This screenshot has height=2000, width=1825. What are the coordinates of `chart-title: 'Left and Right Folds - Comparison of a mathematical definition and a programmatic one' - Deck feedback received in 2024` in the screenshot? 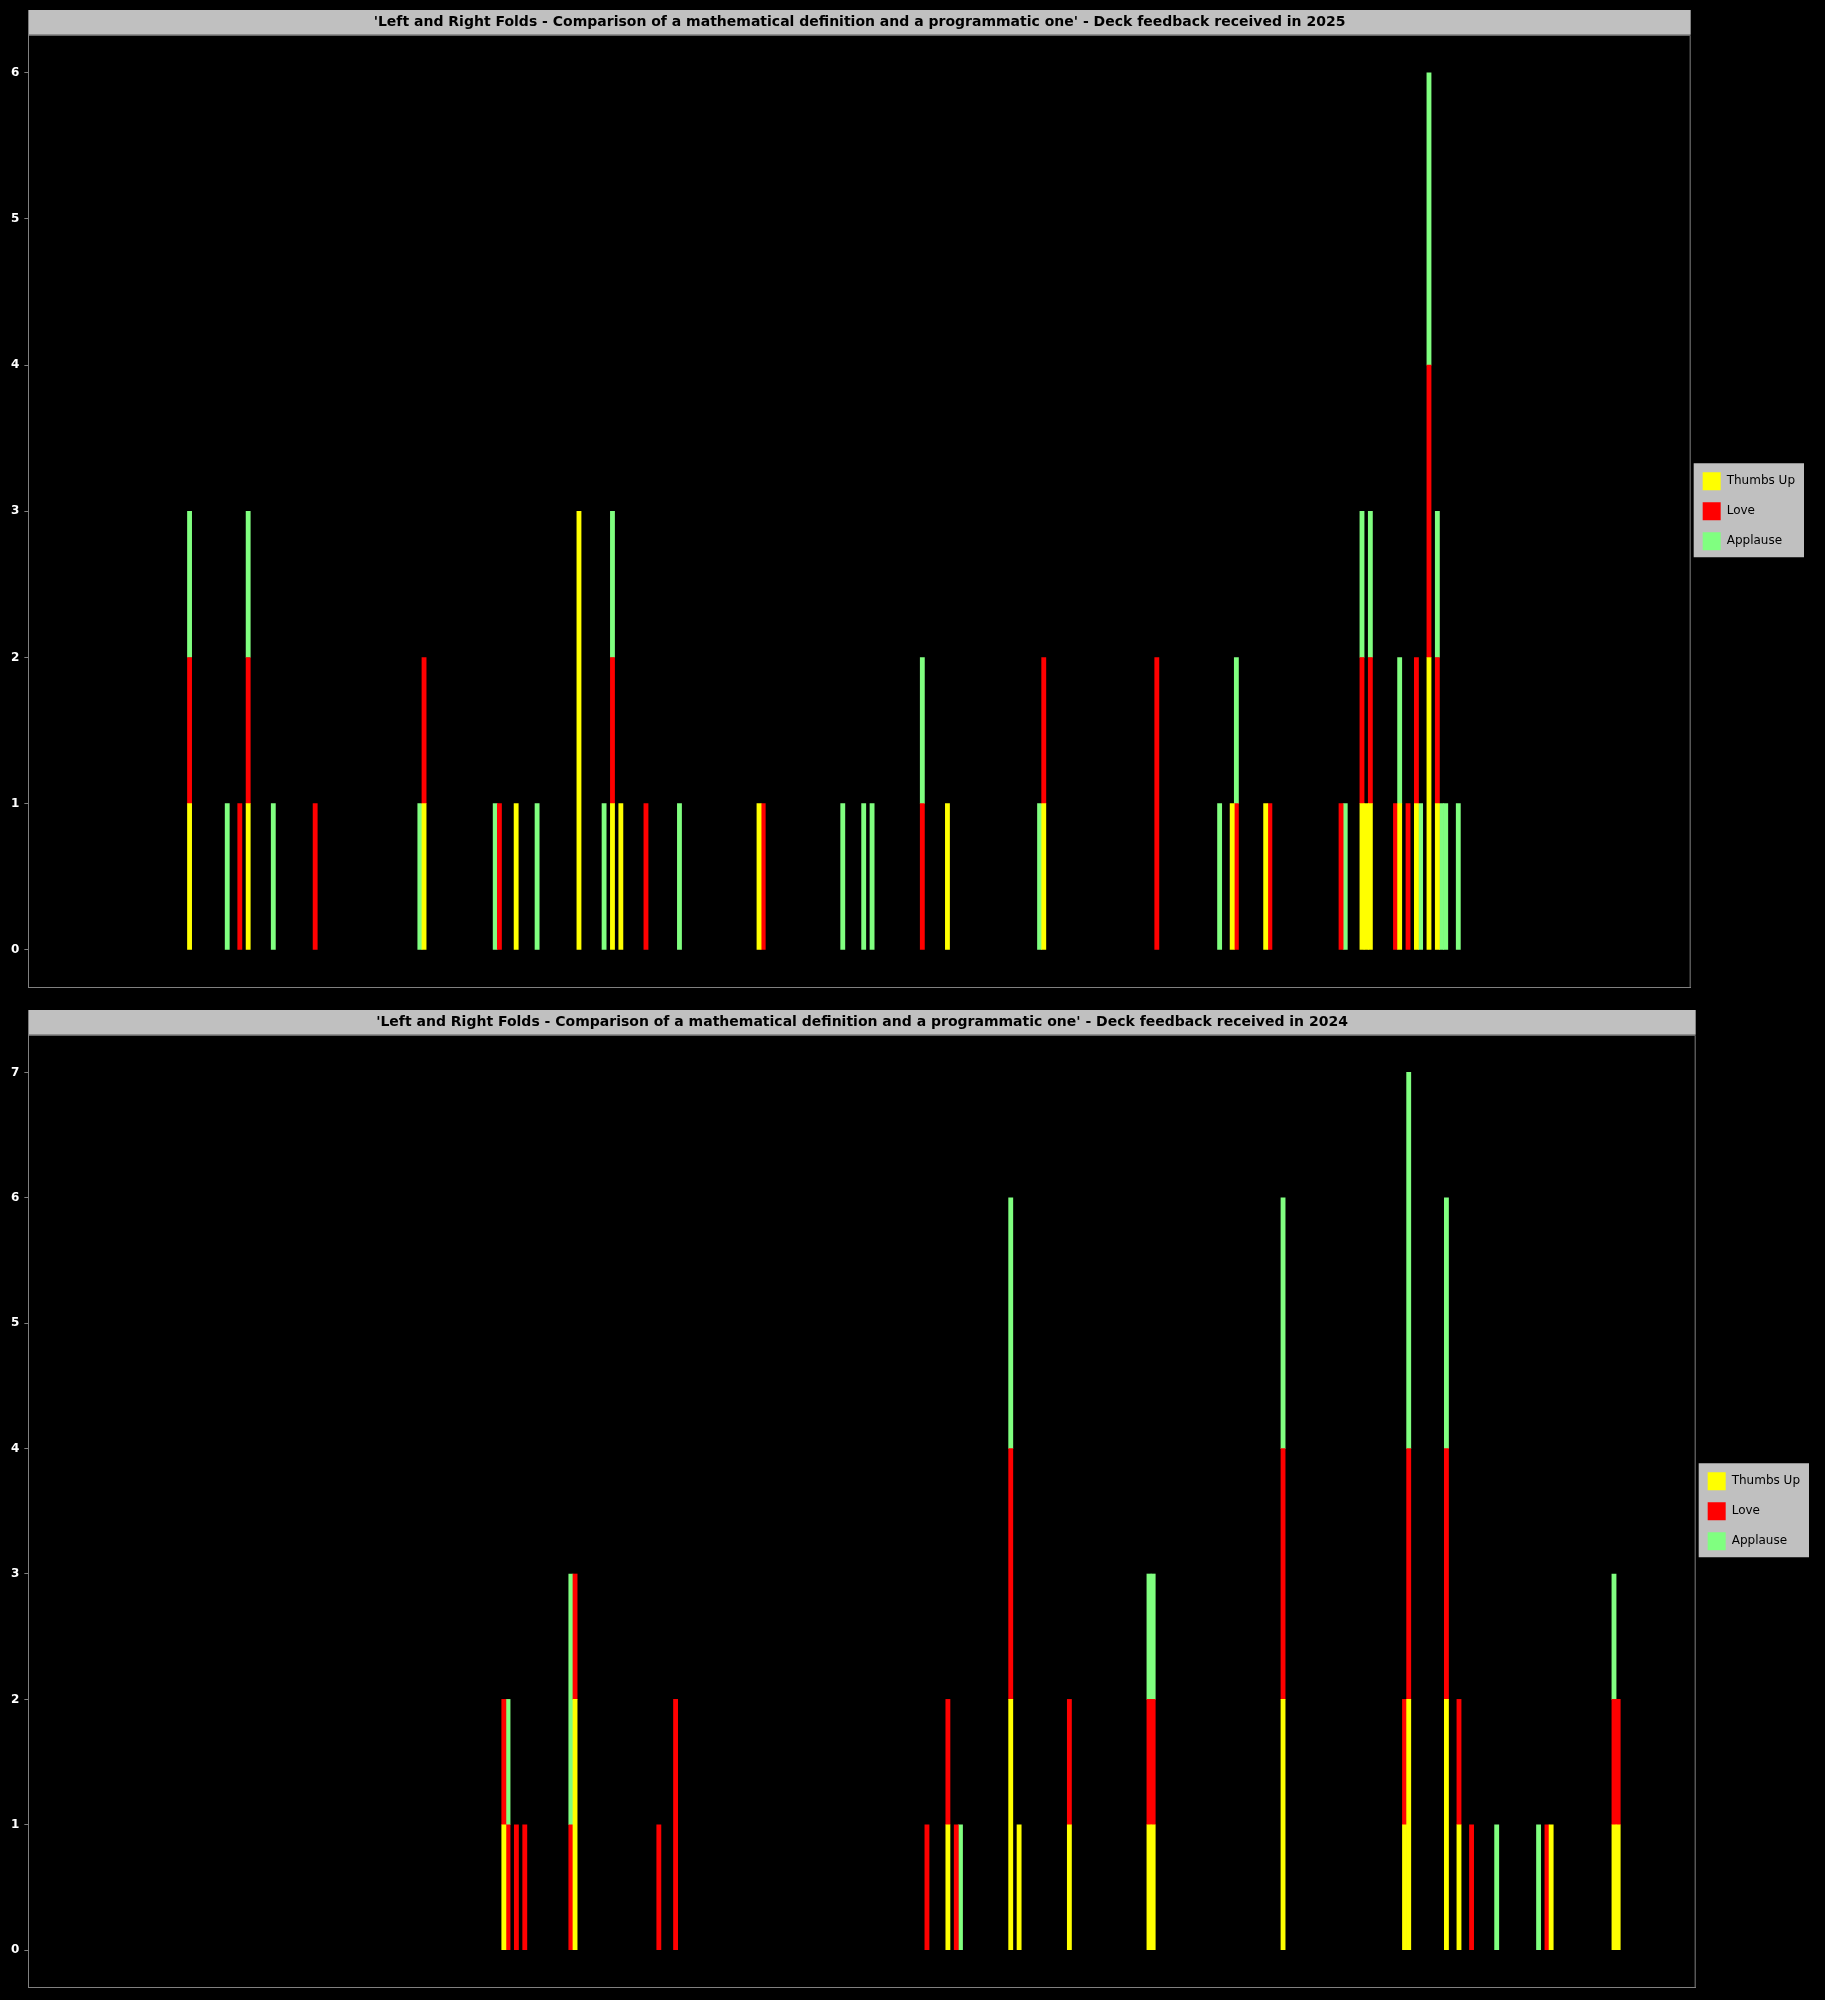 It's located at (862, 1021).